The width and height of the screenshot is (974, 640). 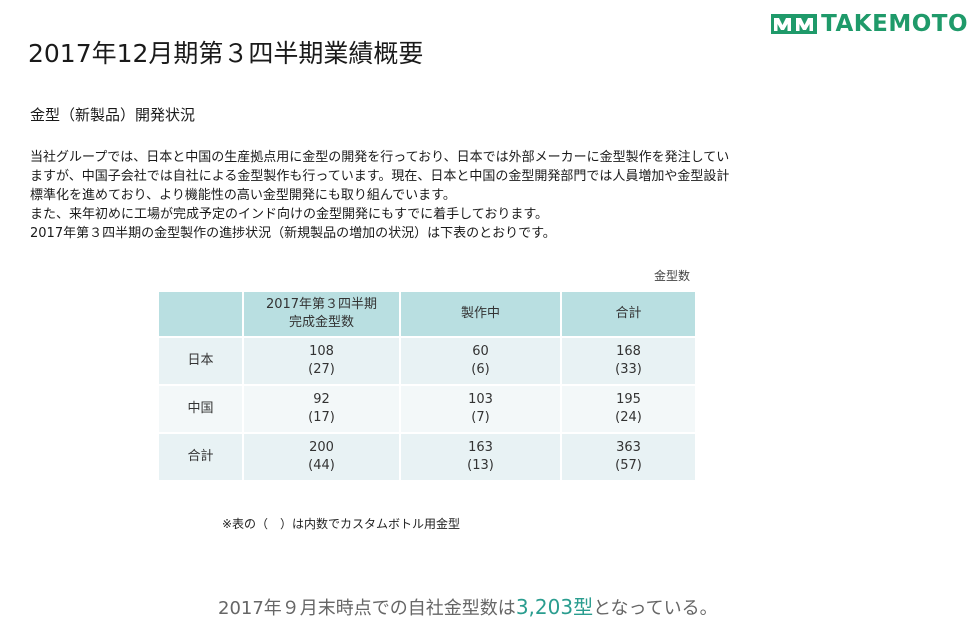 I want to click on summary-prefix: 2017年９月末時点での自社金型数は, so click(x=367, y=608).